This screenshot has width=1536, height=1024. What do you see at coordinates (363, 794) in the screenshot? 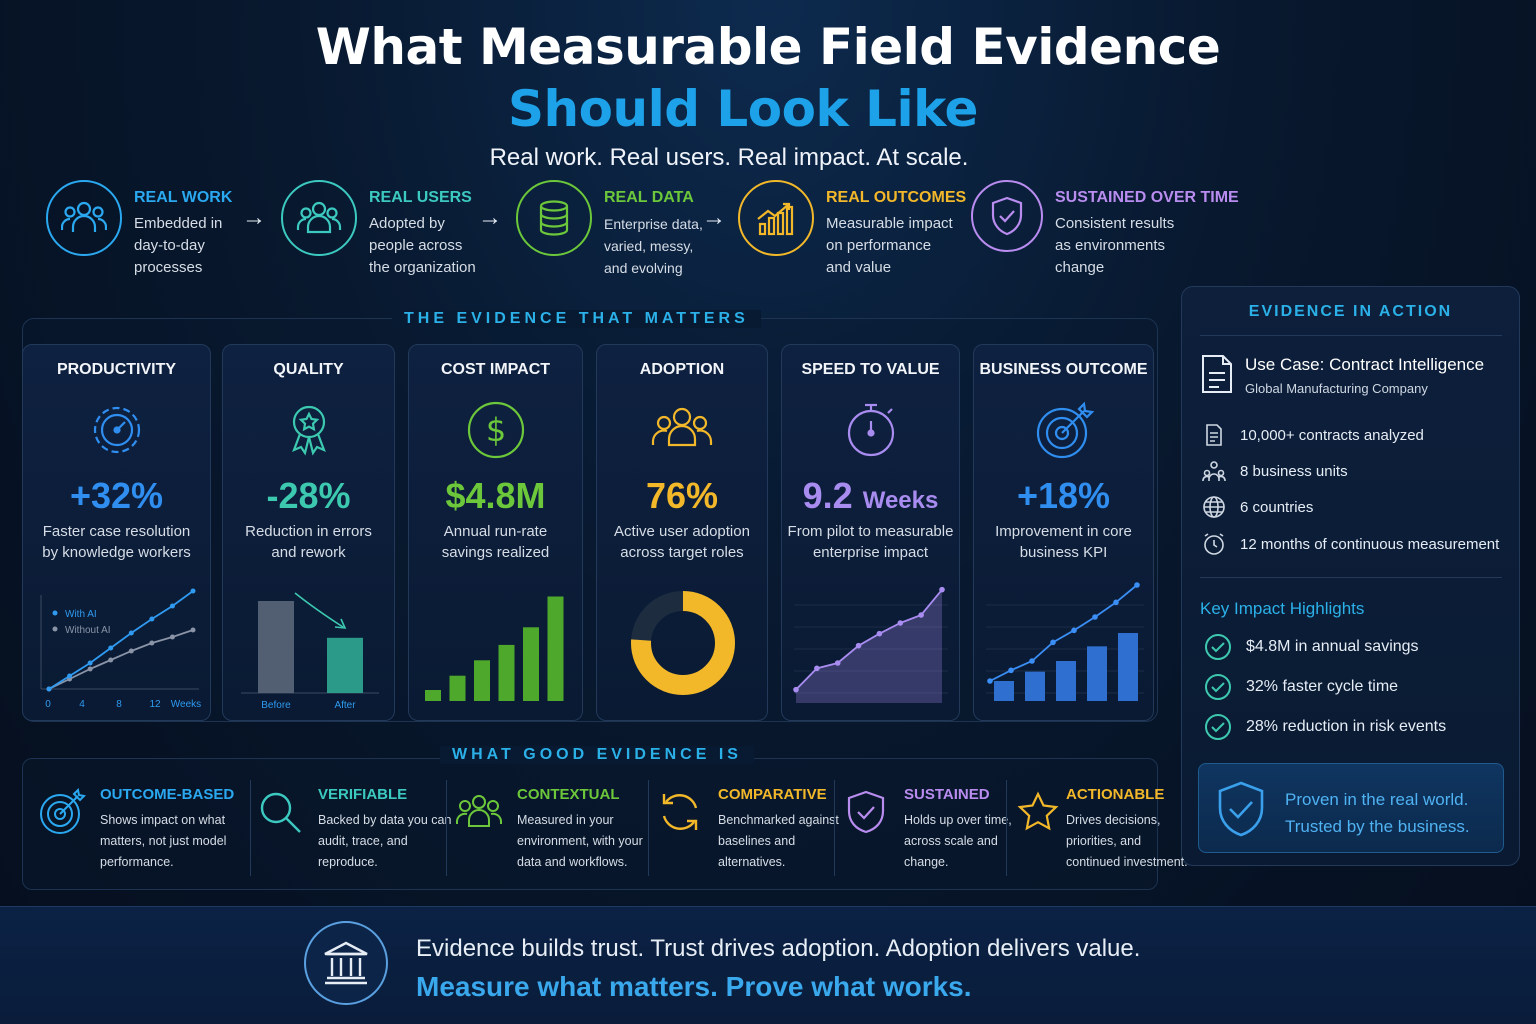
I see `good-item-title: VERIFIABLE` at bounding box center [363, 794].